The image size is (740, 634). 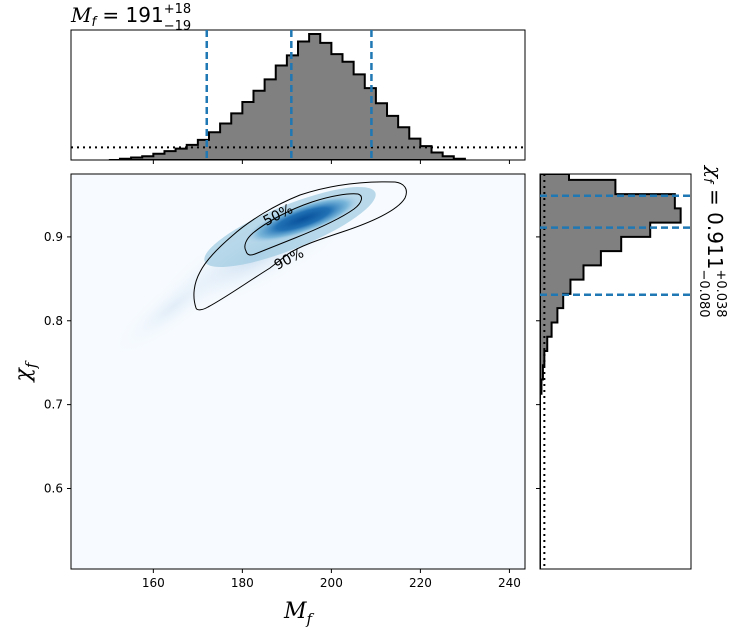 I want to click on spin-marginal-panel, so click(x=614, y=371).